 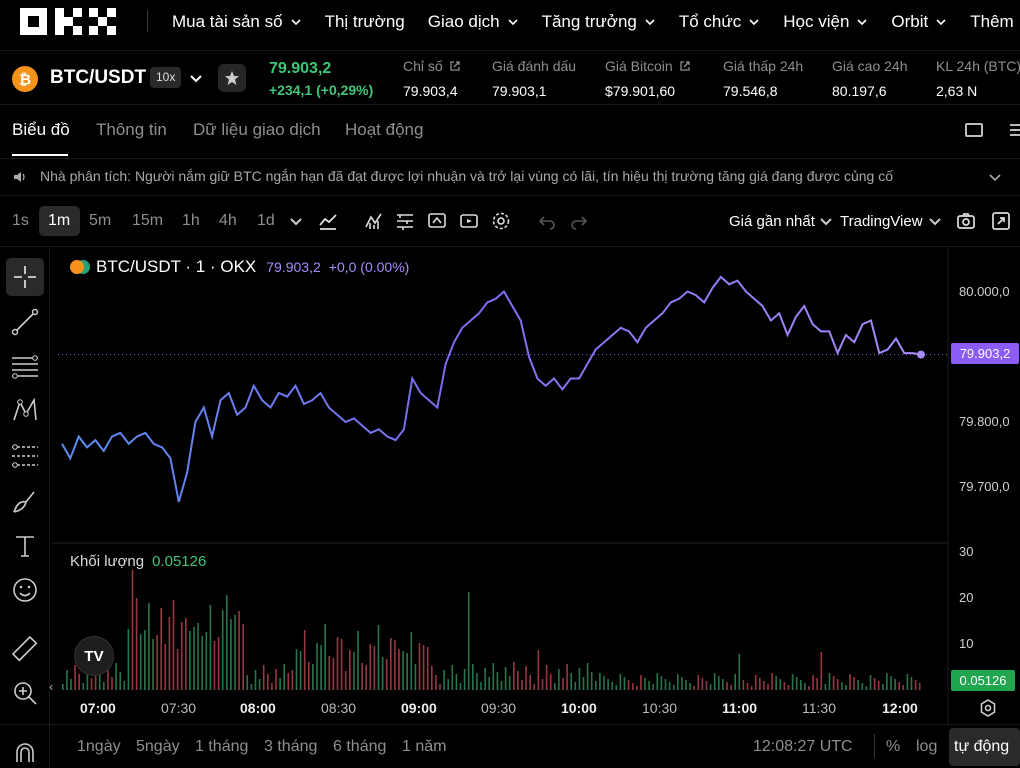 What do you see at coordinates (384, 129) in the screenshot?
I see `tab-activity: Hoạt động` at bounding box center [384, 129].